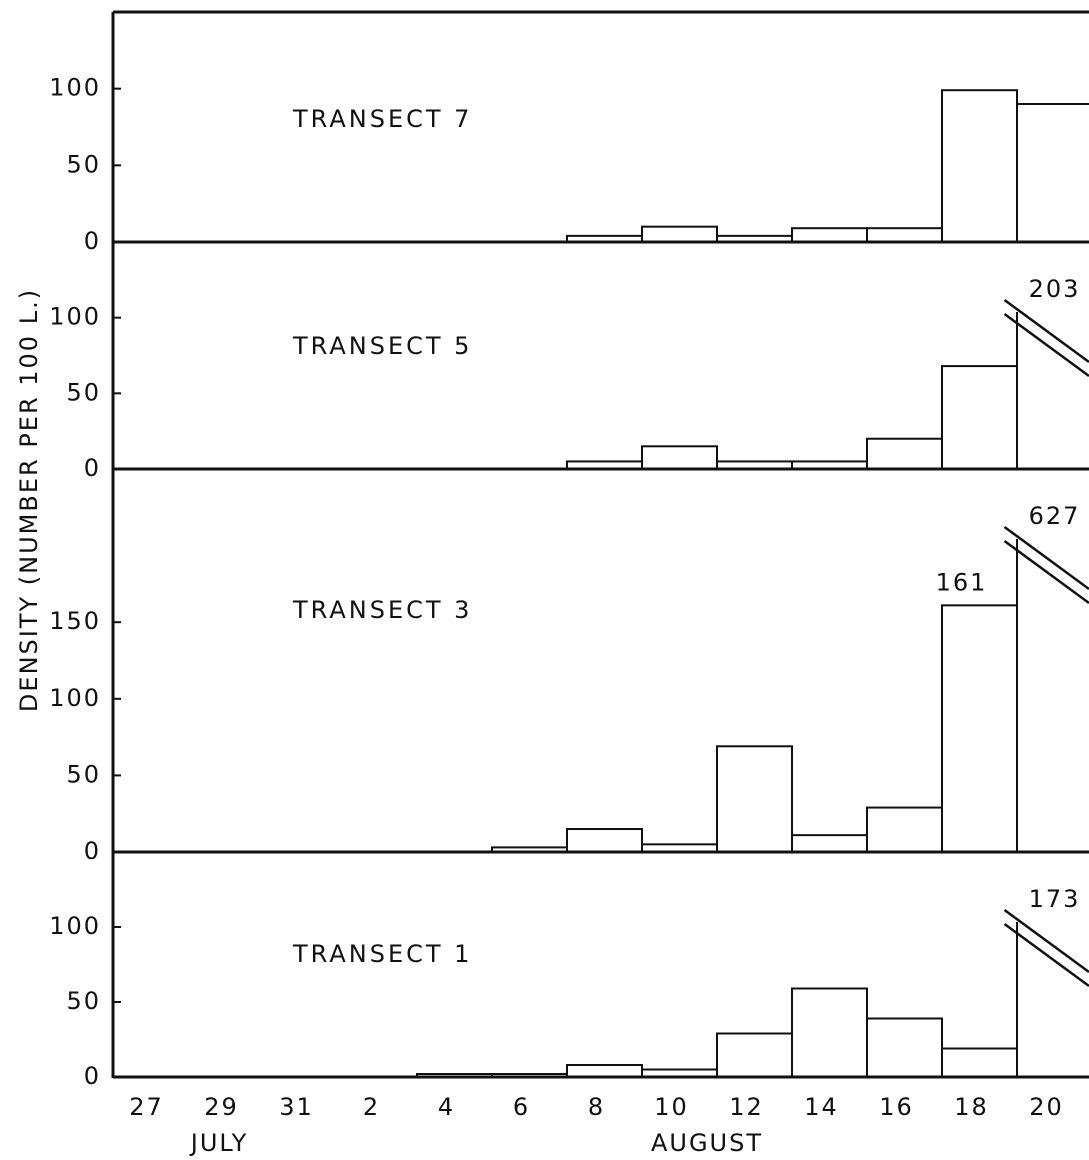 The image size is (1089, 1160). I want to click on data-label: 627, so click(1055, 516).